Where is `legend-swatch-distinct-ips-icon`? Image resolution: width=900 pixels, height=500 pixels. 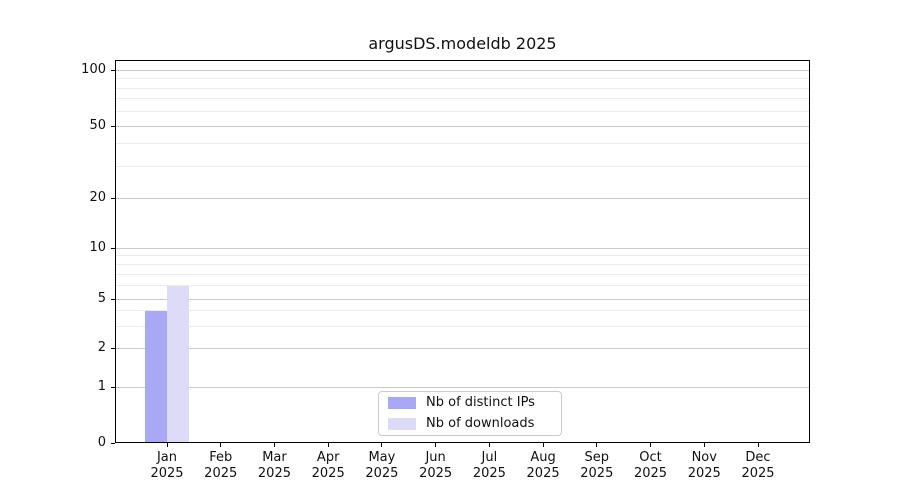 legend-swatch-distinct-ips-icon is located at coordinates (402, 403).